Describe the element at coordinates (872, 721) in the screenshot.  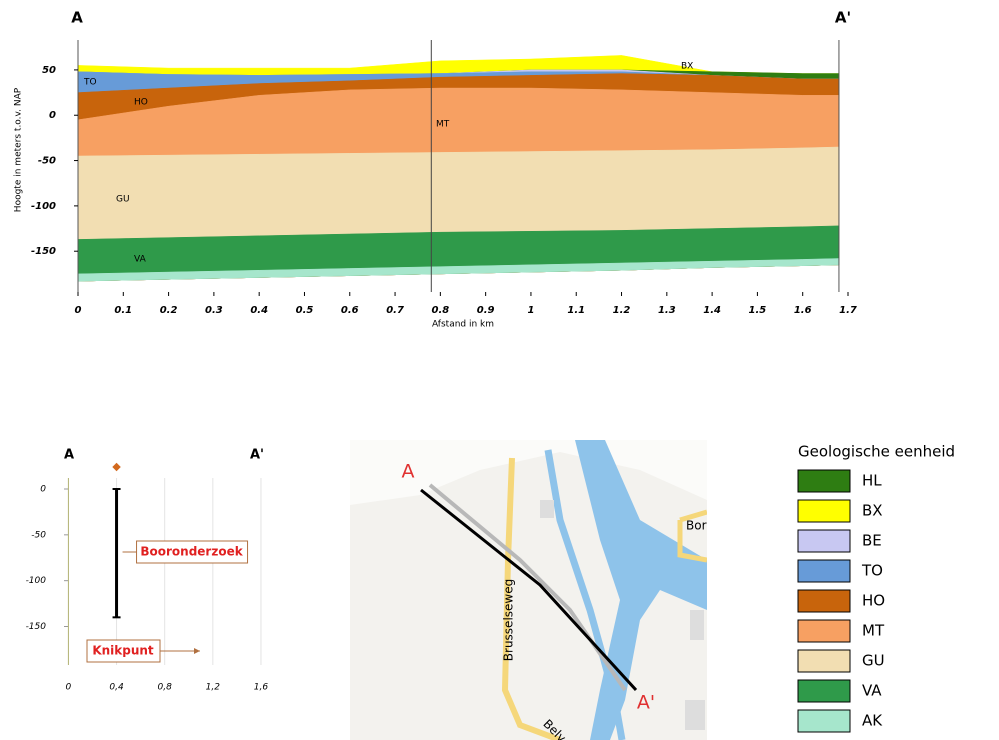
I see `legend-label: AK` at that location.